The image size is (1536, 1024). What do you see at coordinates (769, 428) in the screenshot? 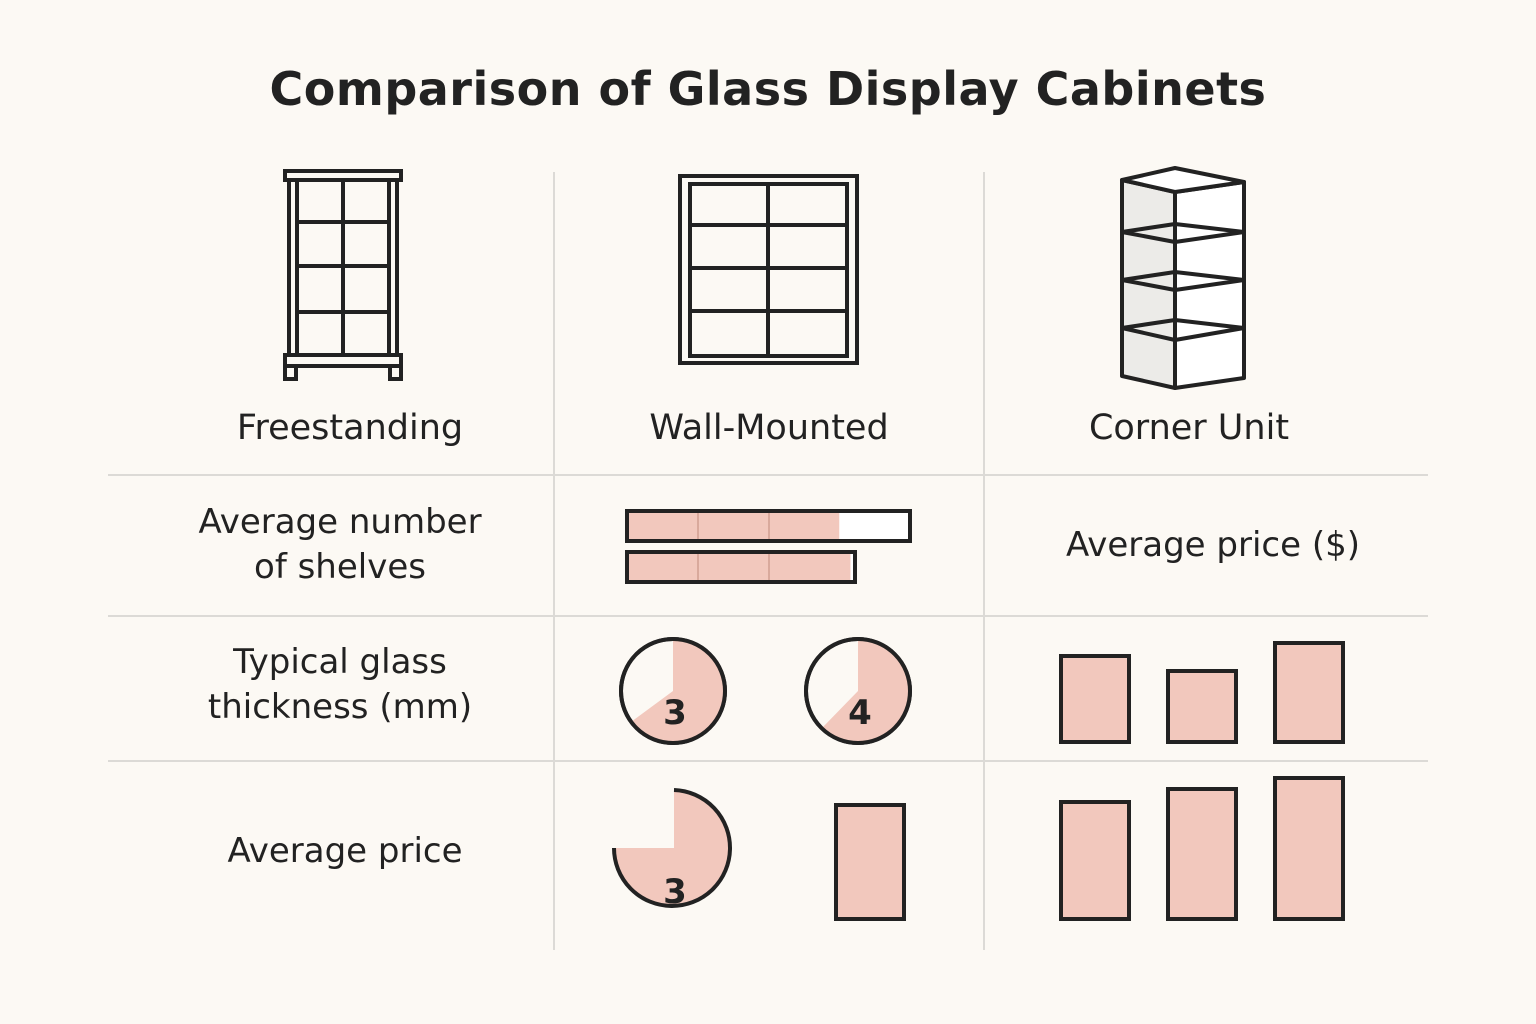
I see `cabinet-label-wall-mounted: Wall-Mounted` at bounding box center [769, 428].